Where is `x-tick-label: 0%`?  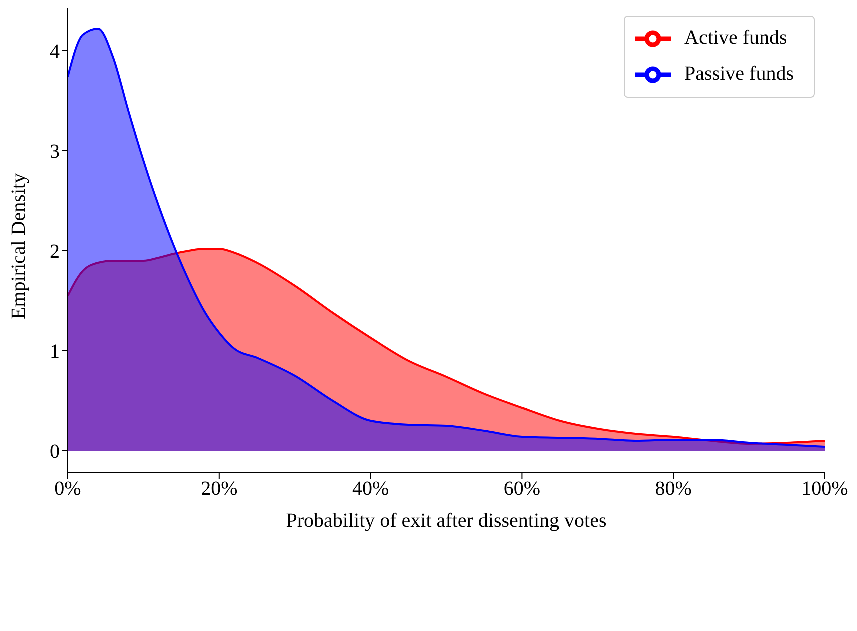 x-tick-label: 0% is located at coordinates (68, 489).